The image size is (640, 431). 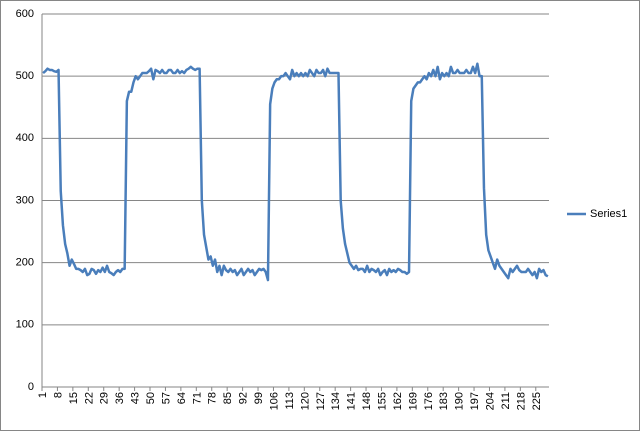 What do you see at coordinates (244, 398) in the screenshot?
I see `x-tick-label: 92` at bounding box center [244, 398].